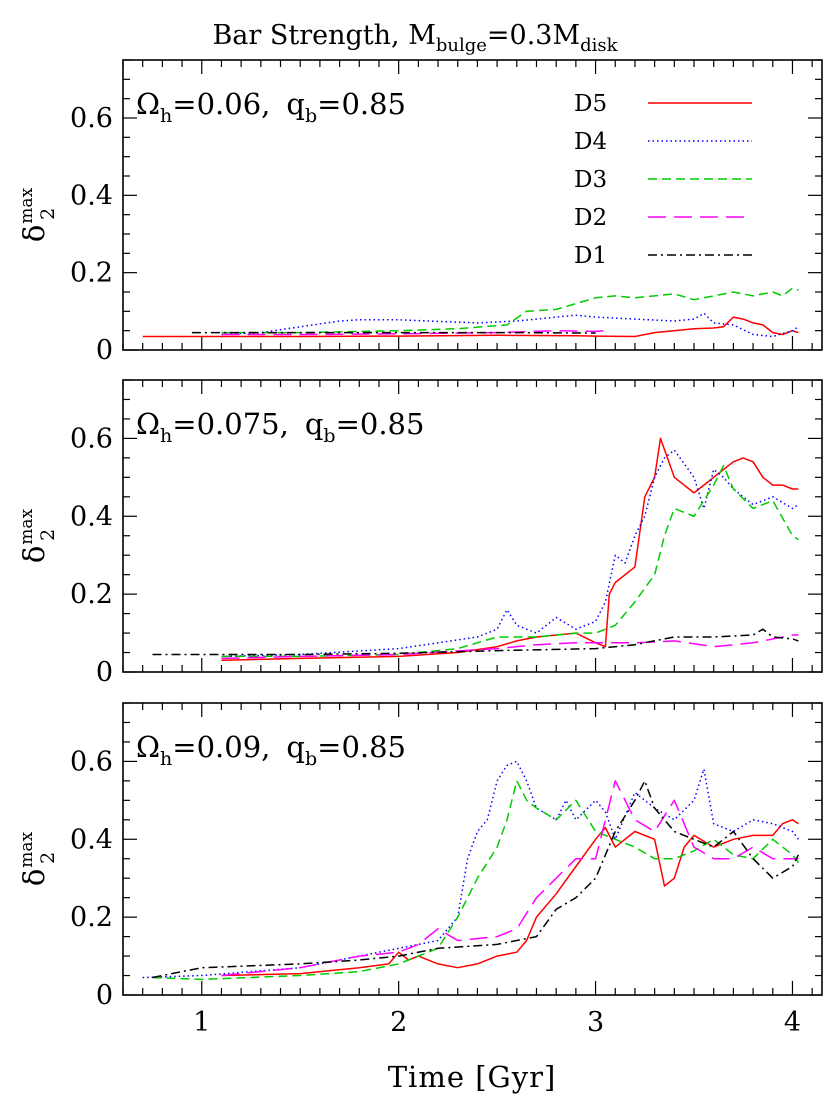 The image size is (830, 1106). Describe the element at coordinates (590, 104) in the screenshot. I see `legend-label-d5: D5` at that location.